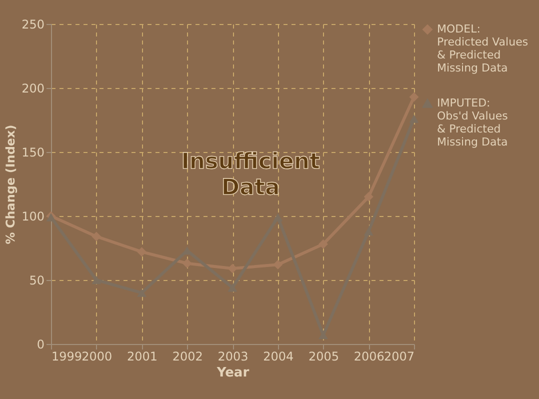 This screenshot has width=539, height=399. I want to click on y-tick-label: 200, so click(33, 89).